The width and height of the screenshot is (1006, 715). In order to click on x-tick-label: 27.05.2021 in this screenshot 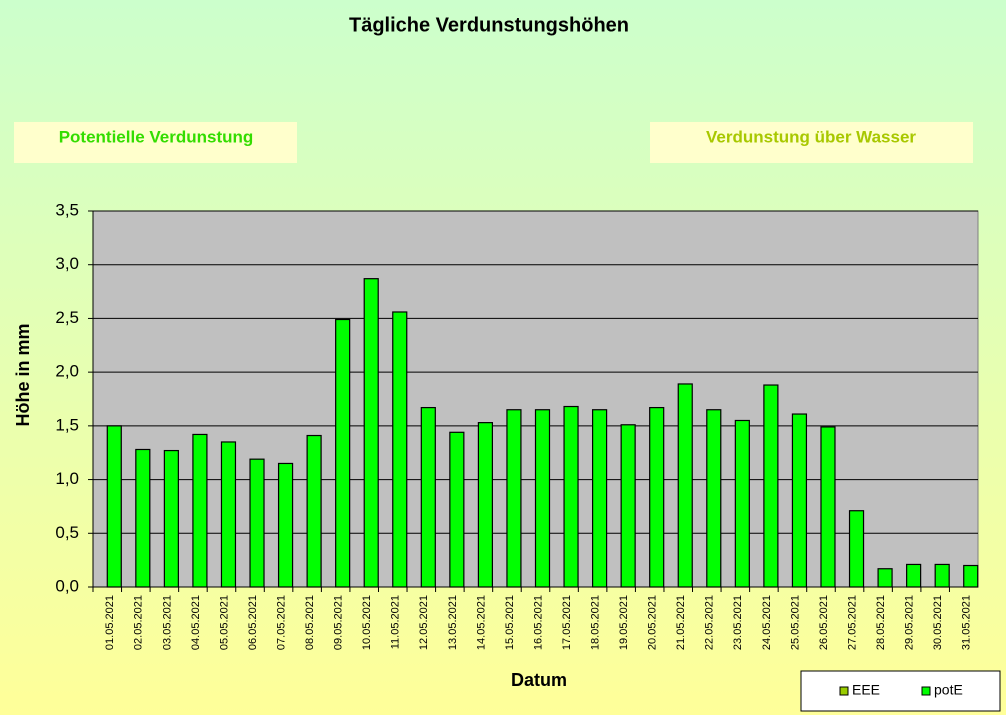, I will do `click(852, 622)`.